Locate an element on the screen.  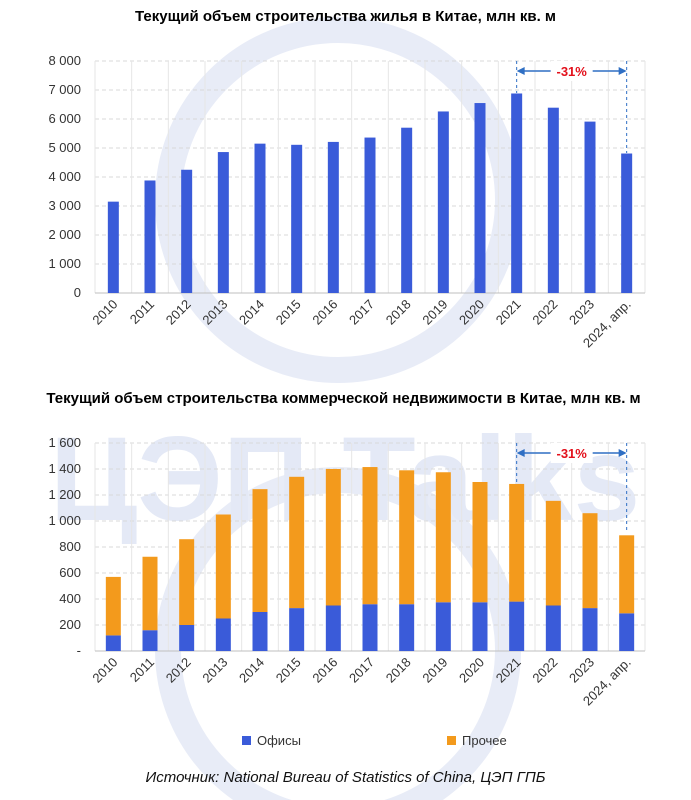
legend-item-other: Прочее is located at coordinates (477, 740).